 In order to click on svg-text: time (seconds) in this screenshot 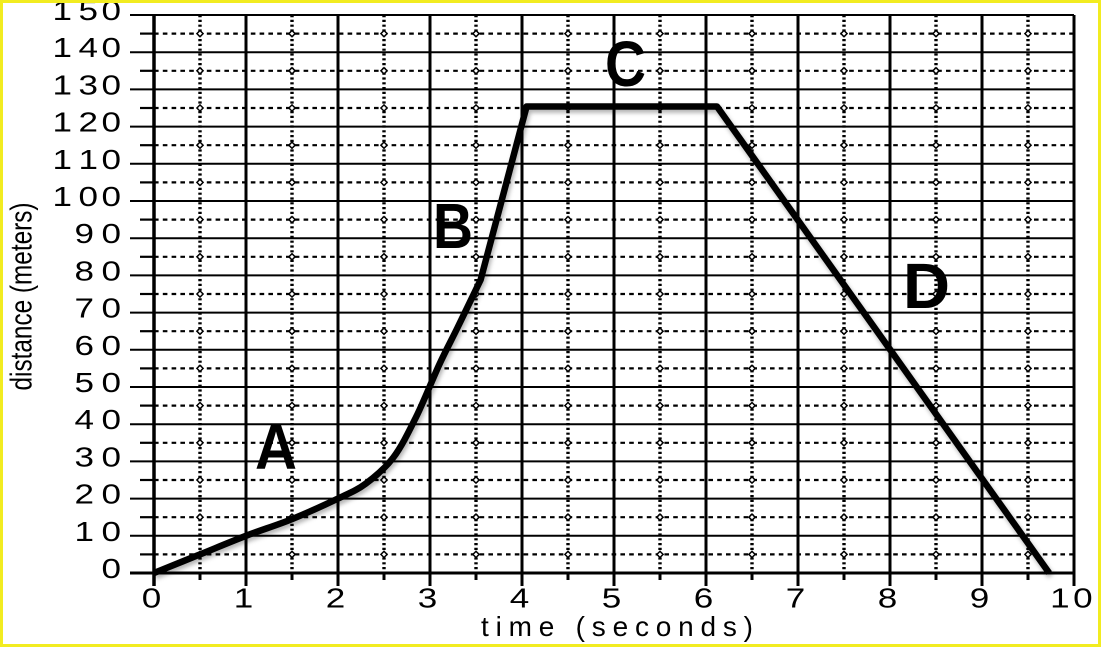, I will do `click(617, 626)`.